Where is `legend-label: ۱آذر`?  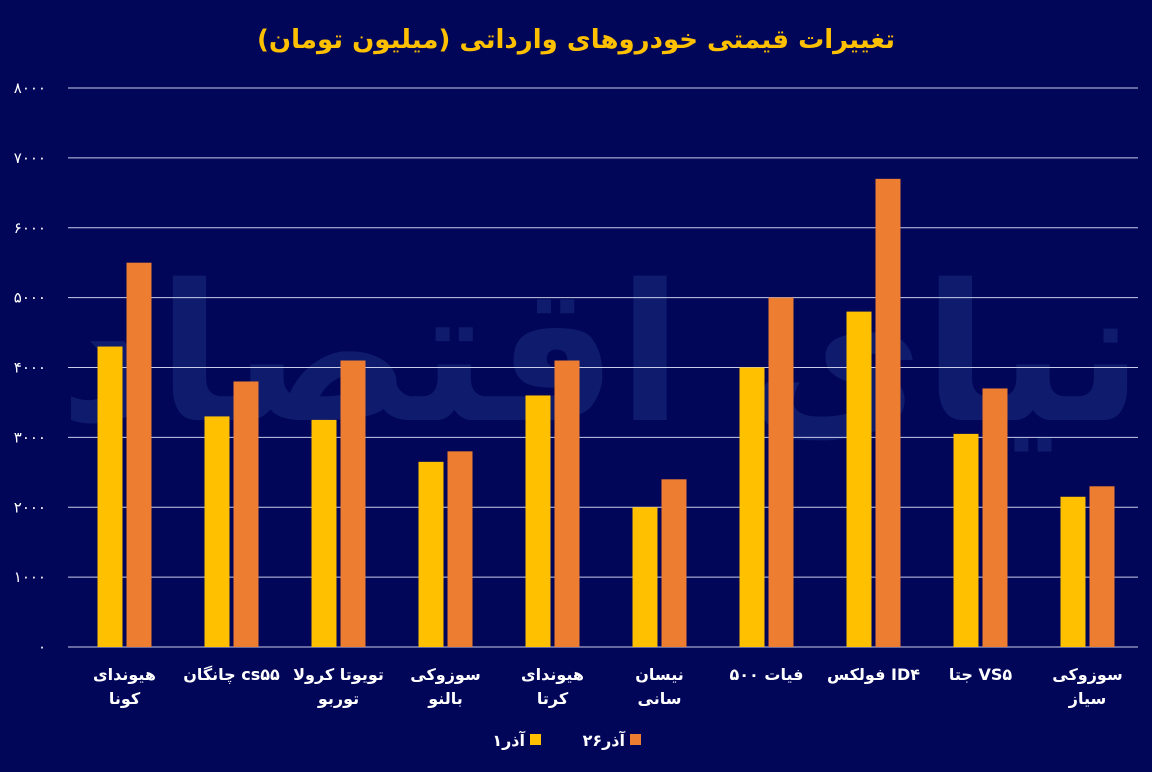 legend-label: ۱آذر is located at coordinates (508, 740).